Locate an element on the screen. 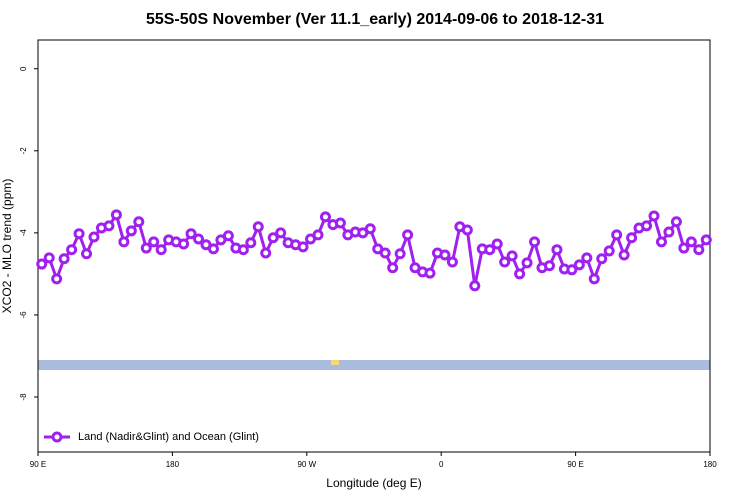  y-axis-label: XCO2 - MLO trend (ppm) is located at coordinates (7, 246).